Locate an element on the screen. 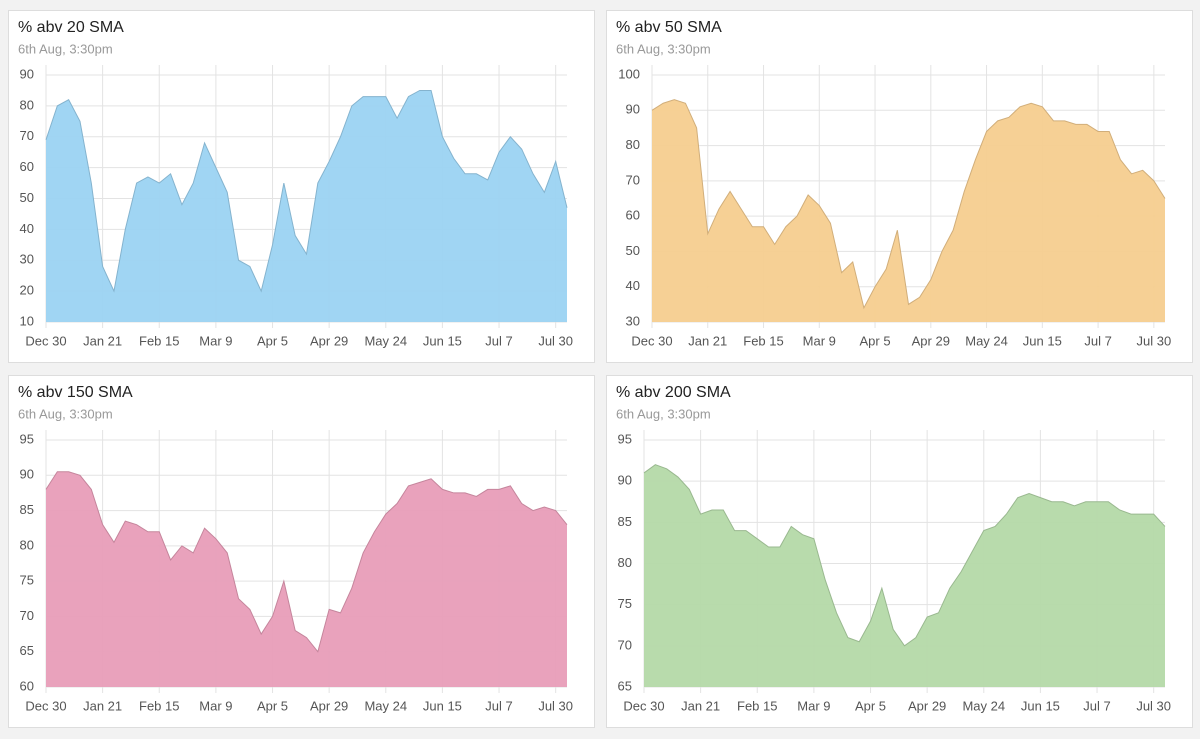  y-tick-label: 10 is located at coordinates (27, 320).